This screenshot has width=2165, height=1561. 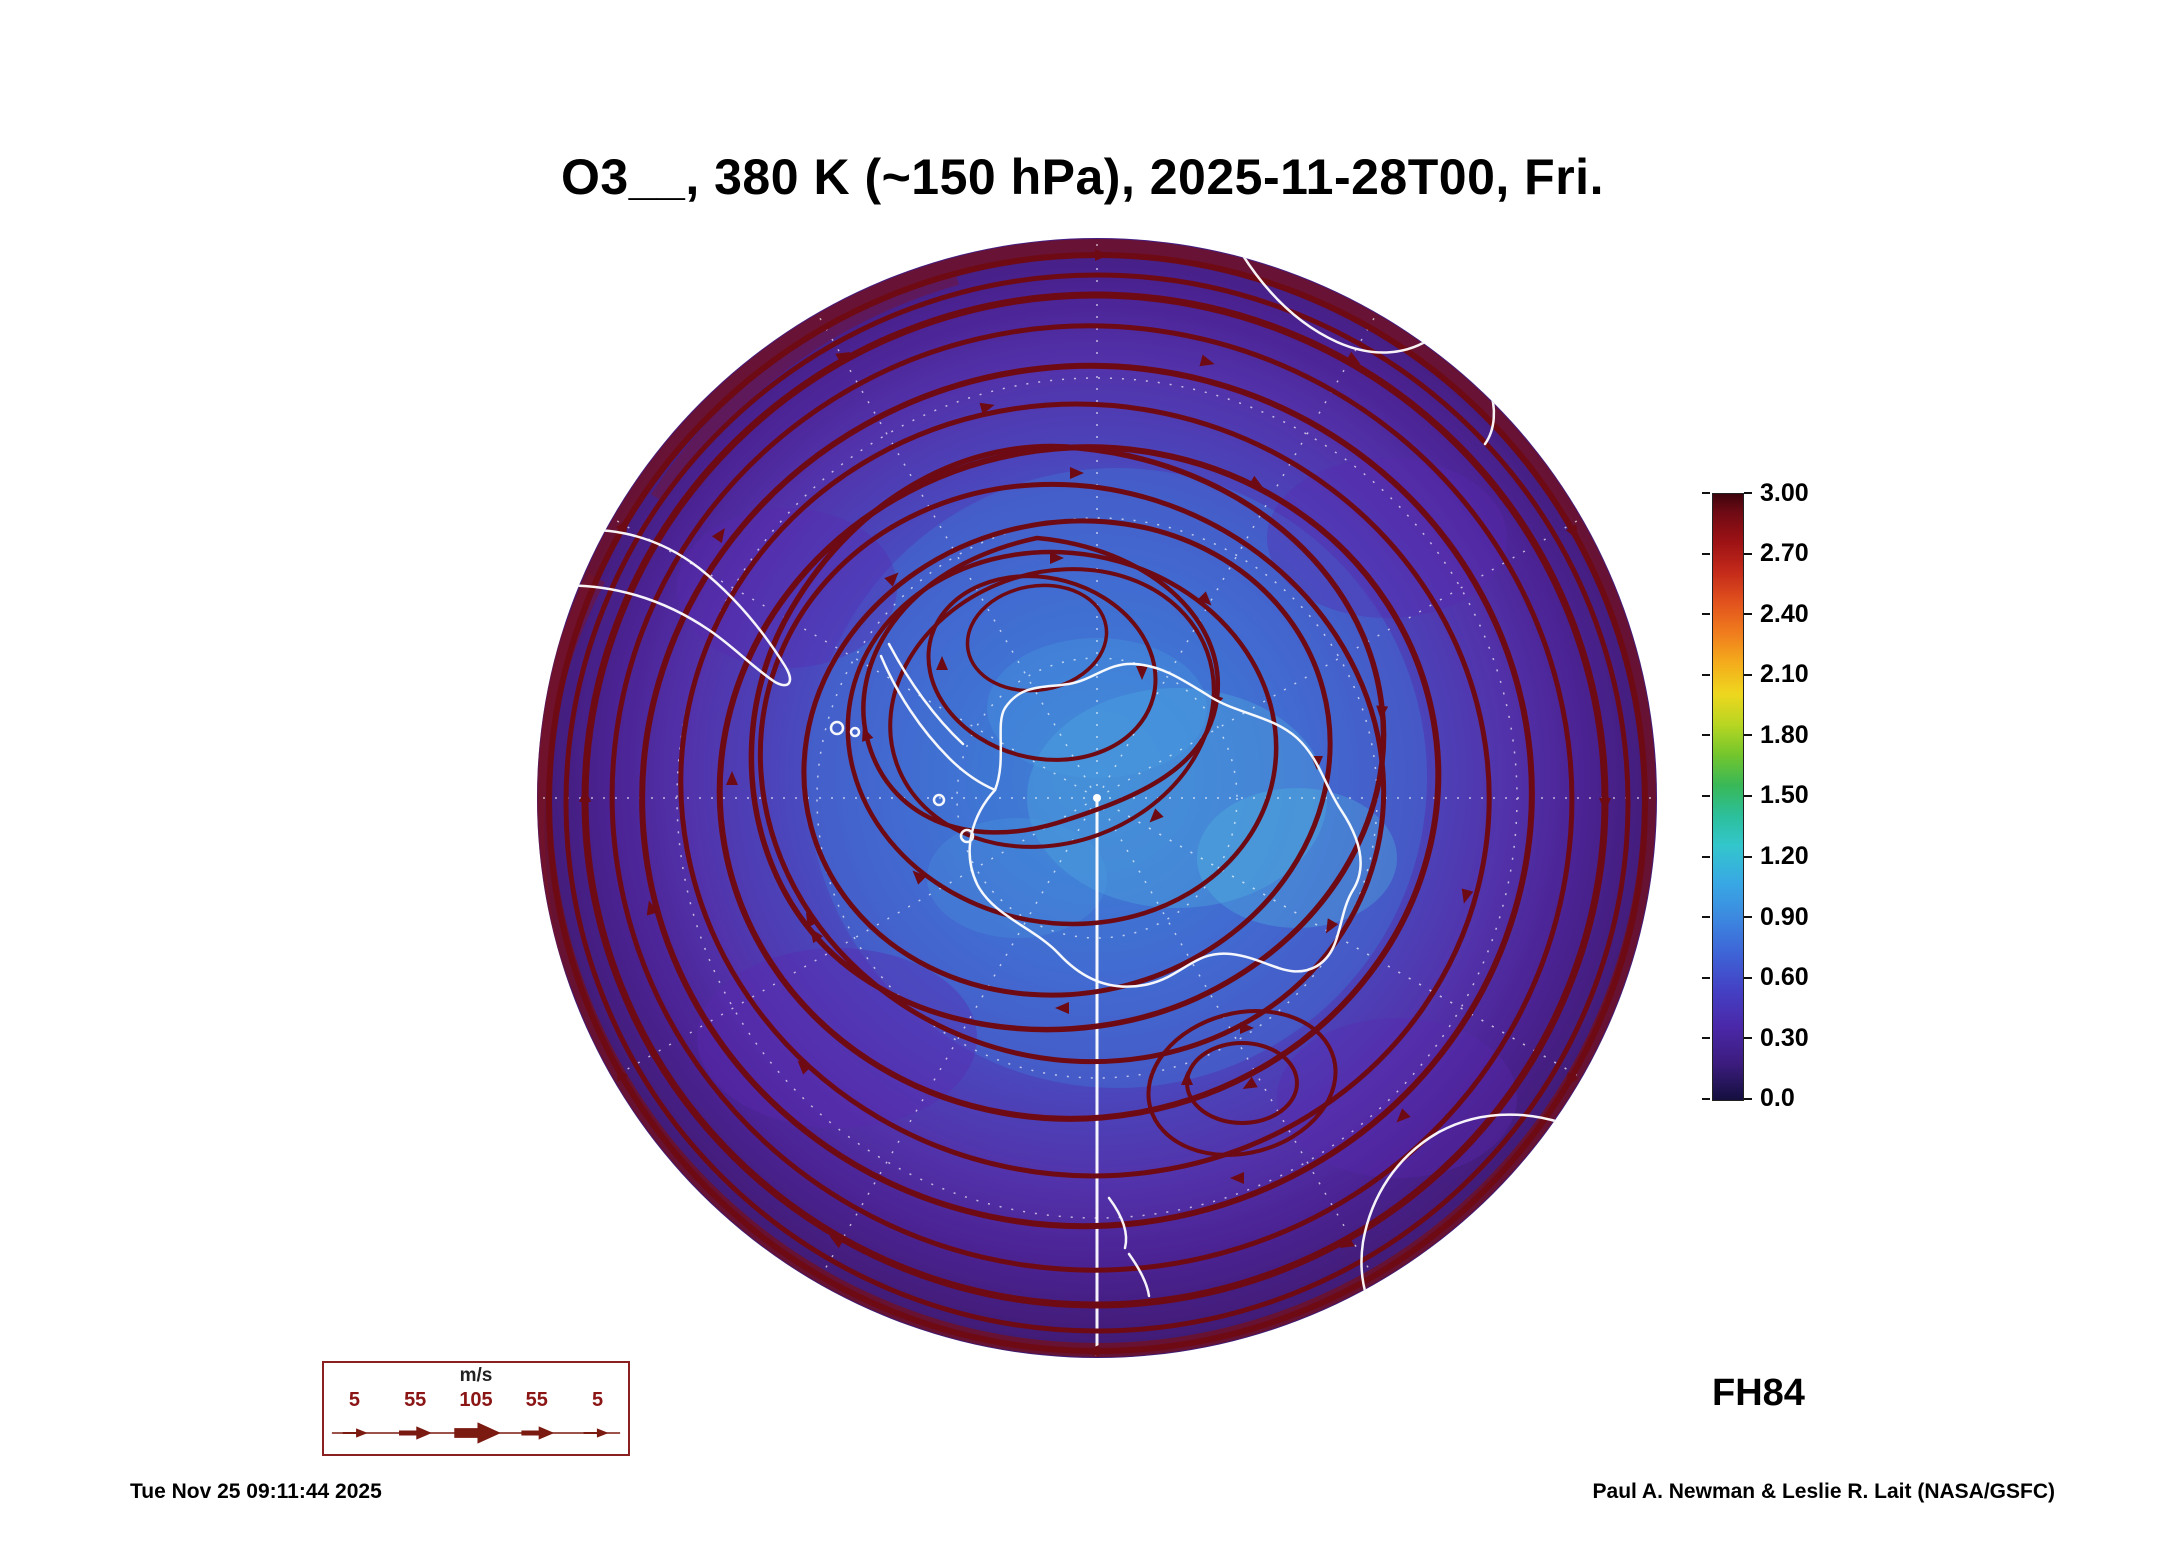 What do you see at coordinates (1117, 1223) in the screenshot?
I see `new-zealand-coast` at bounding box center [1117, 1223].